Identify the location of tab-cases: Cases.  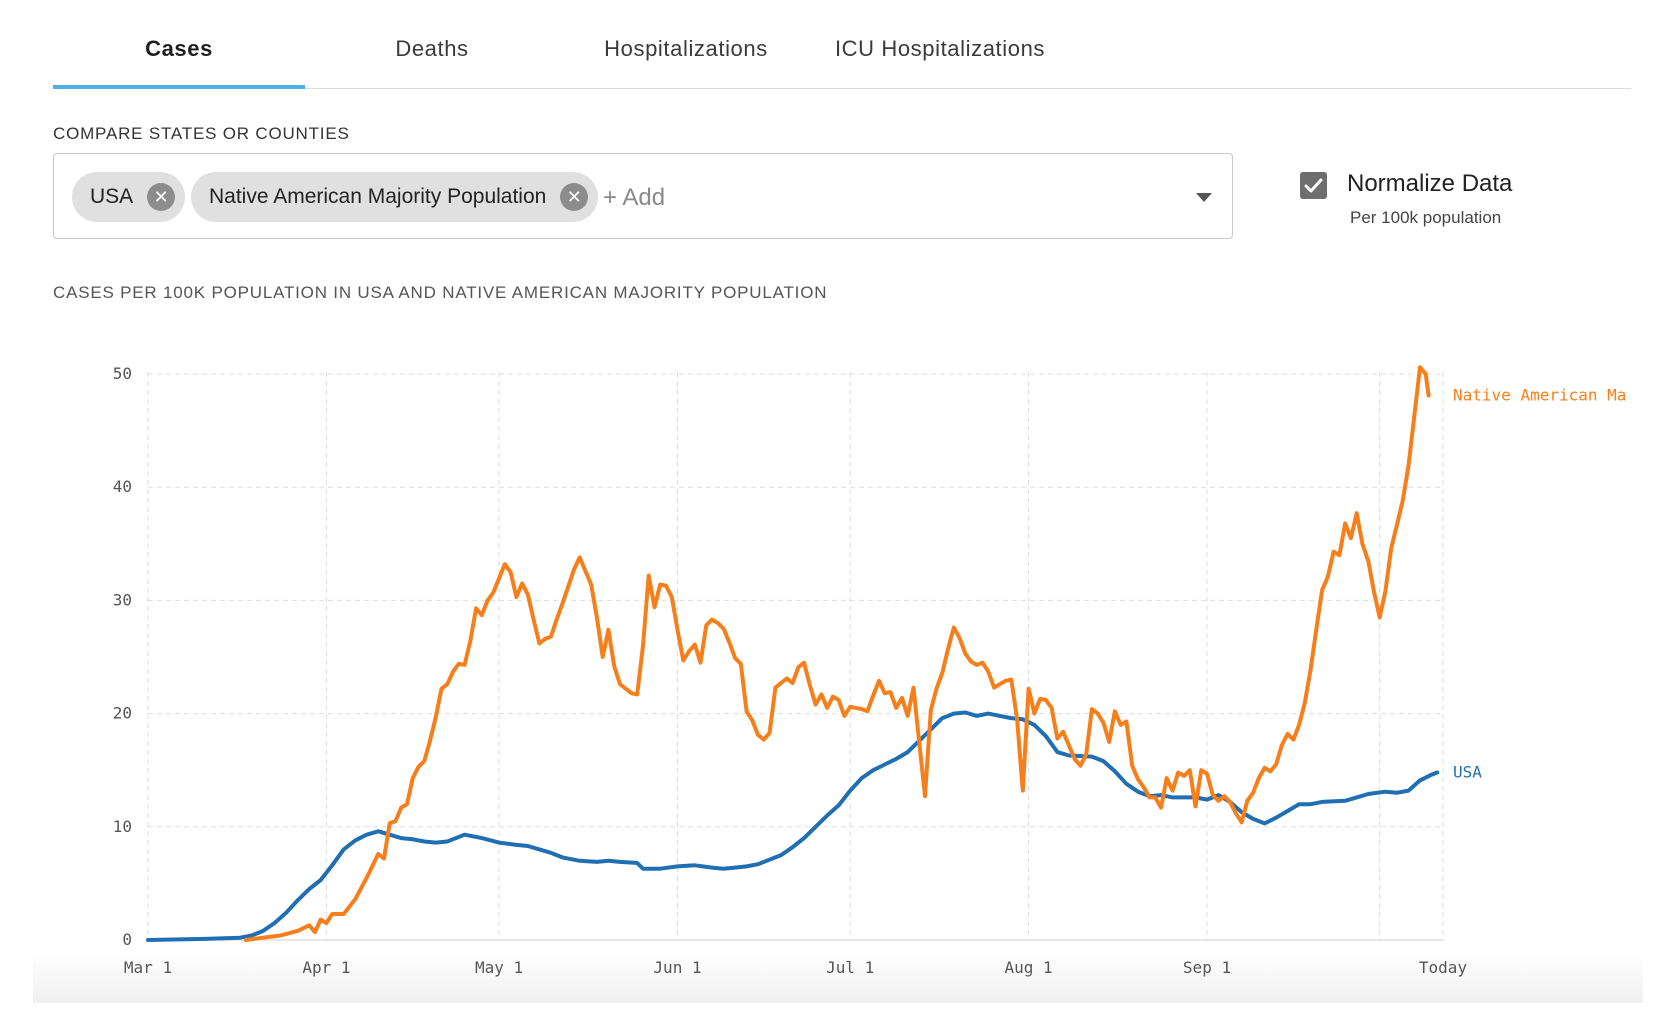
(179, 48).